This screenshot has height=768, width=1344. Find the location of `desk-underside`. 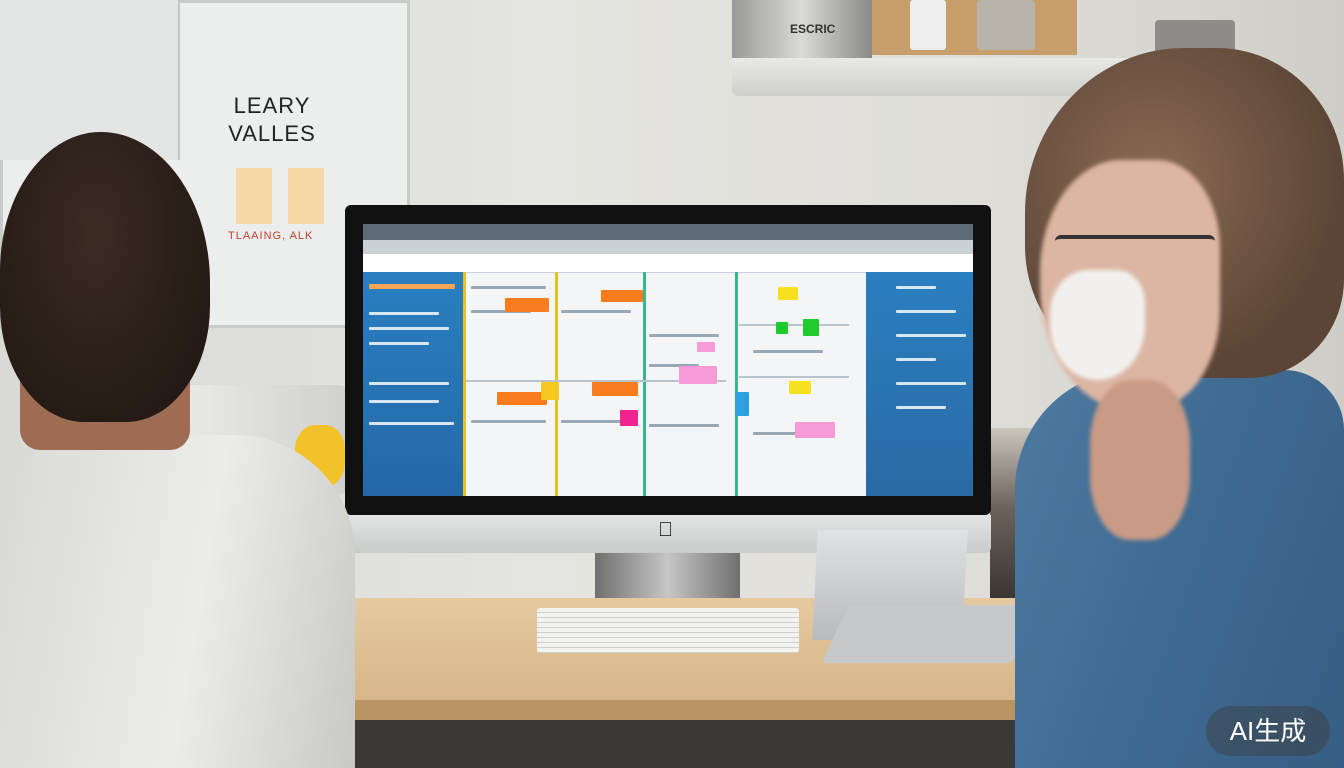

desk-underside is located at coordinates (690, 744).